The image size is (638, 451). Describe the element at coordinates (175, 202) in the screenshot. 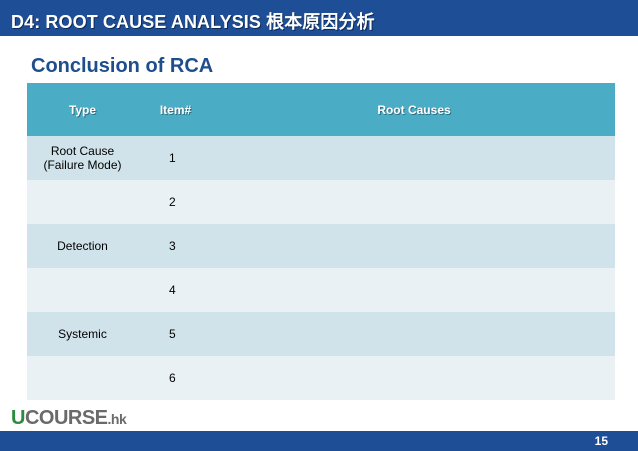

I see `item-cell: 2` at that location.